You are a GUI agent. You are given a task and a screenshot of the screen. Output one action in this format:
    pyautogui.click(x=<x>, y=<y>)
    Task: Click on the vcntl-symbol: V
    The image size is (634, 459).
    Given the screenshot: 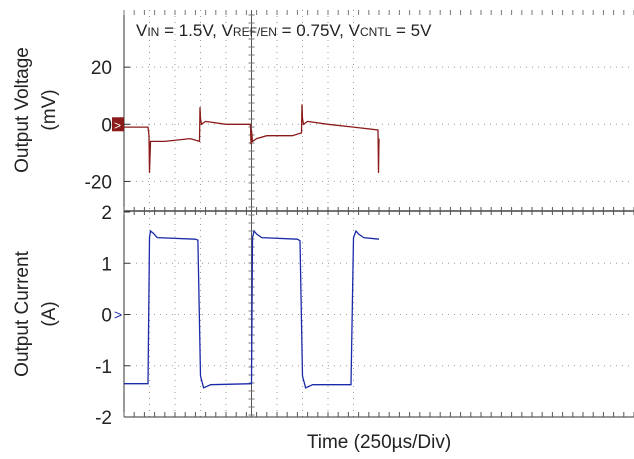 What is the action you would take?
    pyautogui.click(x=355, y=30)
    